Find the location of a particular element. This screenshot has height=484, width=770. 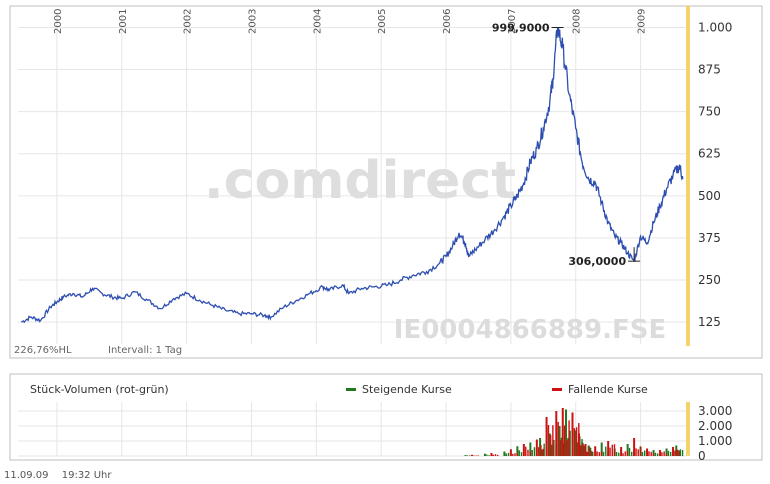

x-tick-label: 2007 is located at coordinates (512, 21).